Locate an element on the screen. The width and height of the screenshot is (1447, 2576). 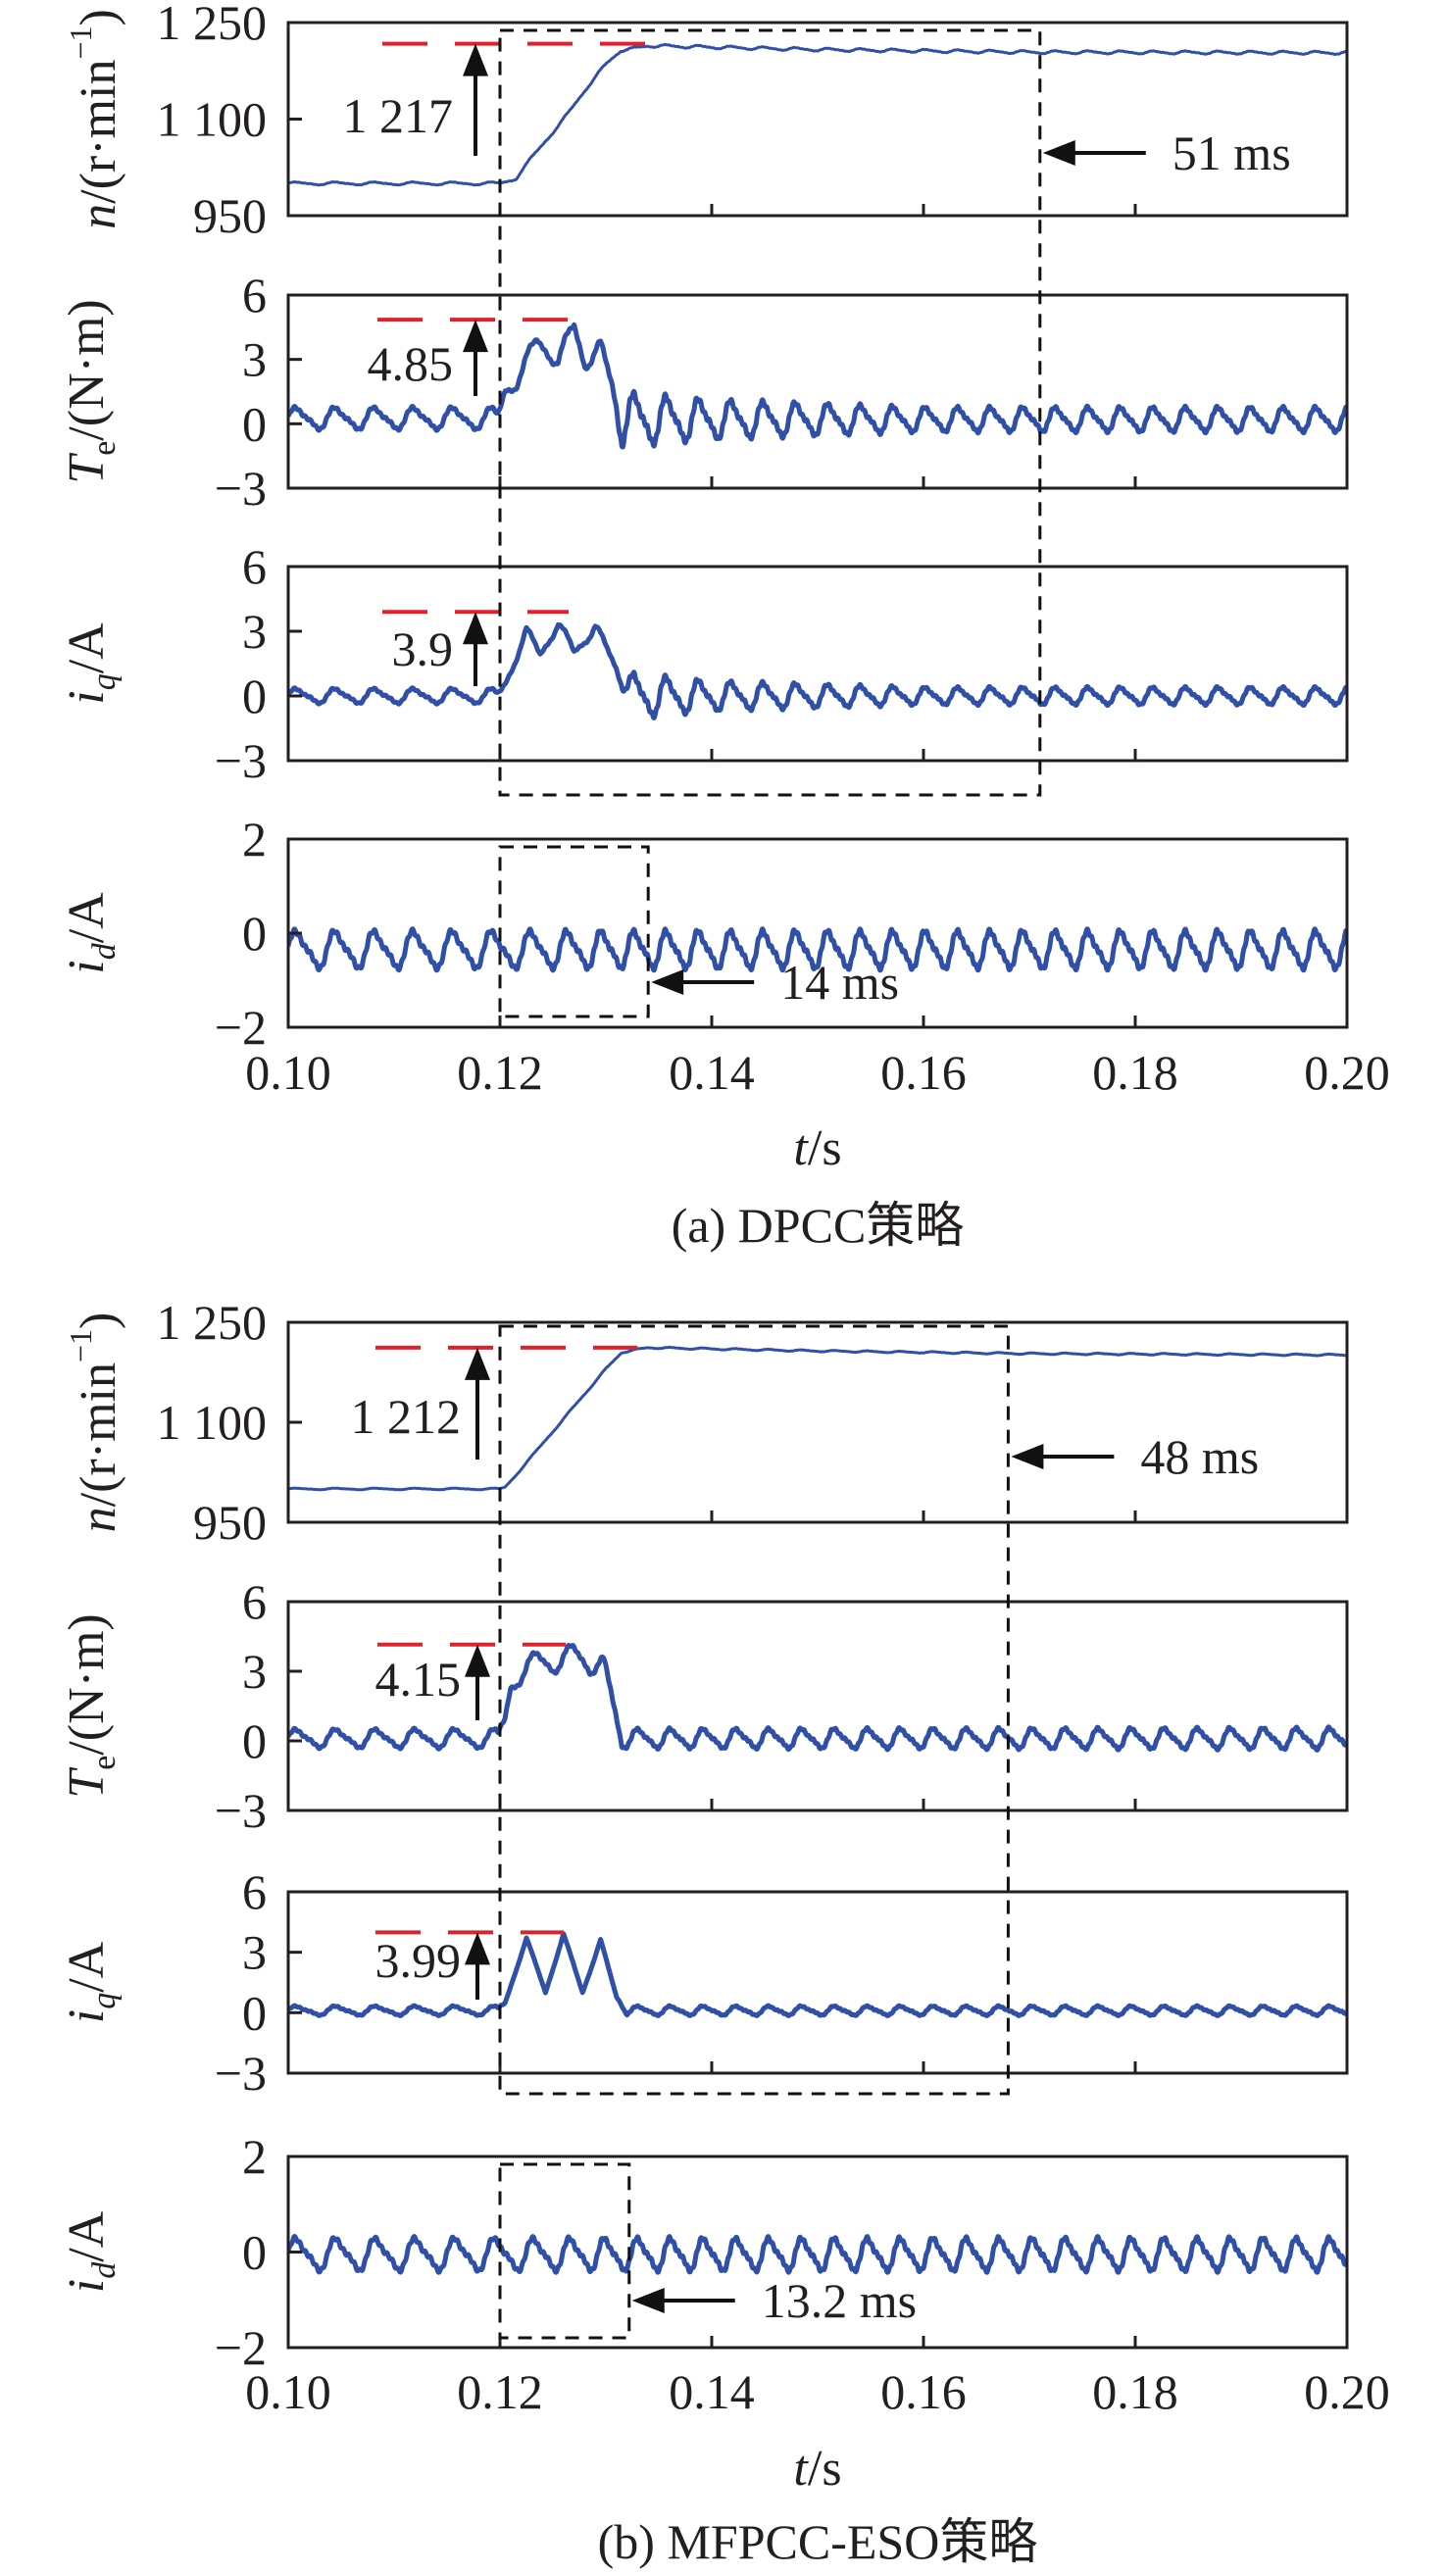
y-tick-label: 2 is located at coordinates (255, 839).